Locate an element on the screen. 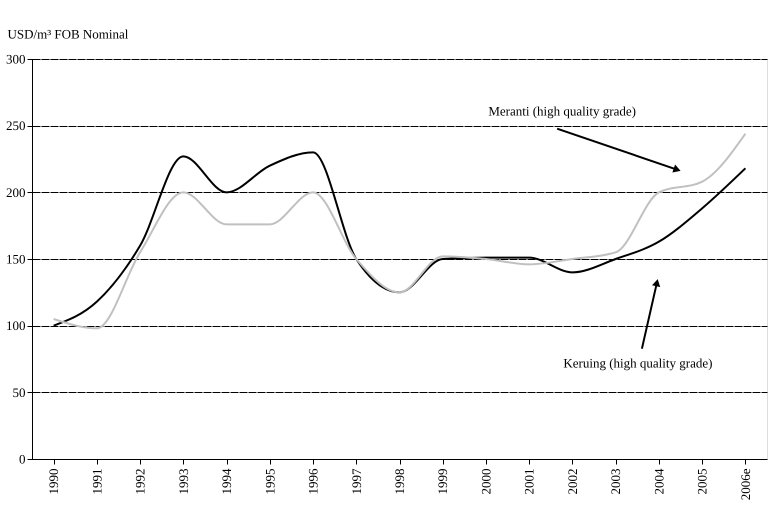  y-tick-label: 0 is located at coordinates (22, 459).